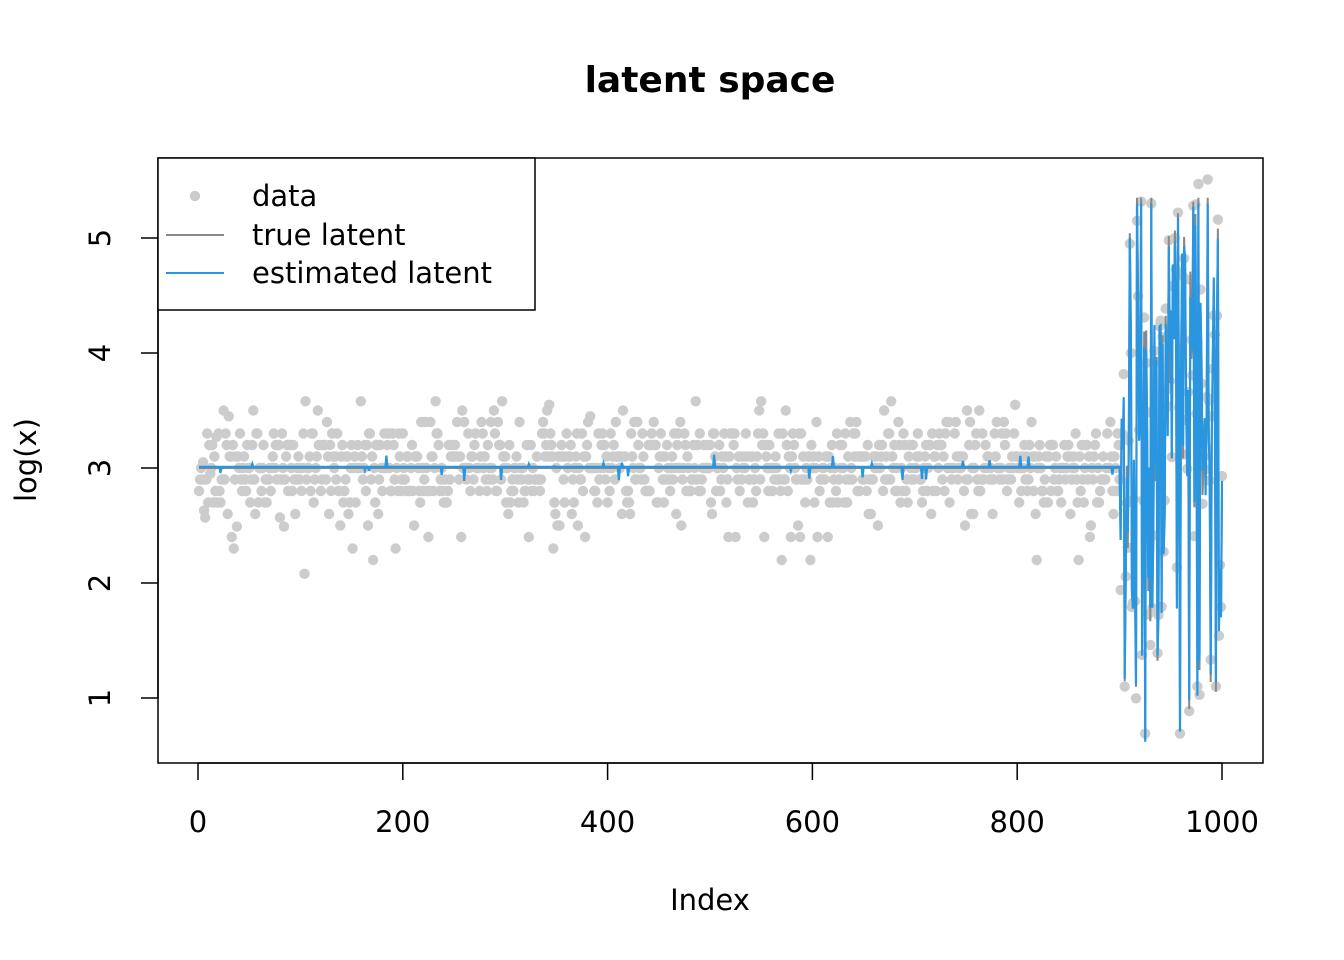 This screenshot has height=960, width=1344. Describe the element at coordinates (100, 583) in the screenshot. I see `y-tick-label: 2` at that location.